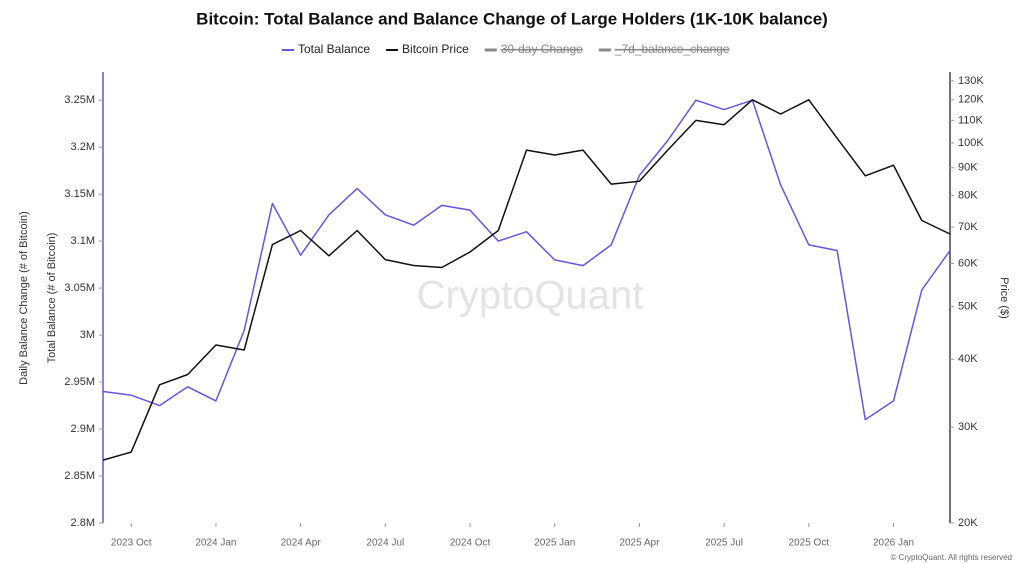  I want to click on x-tick-label: 2025 Jan, so click(554, 543).